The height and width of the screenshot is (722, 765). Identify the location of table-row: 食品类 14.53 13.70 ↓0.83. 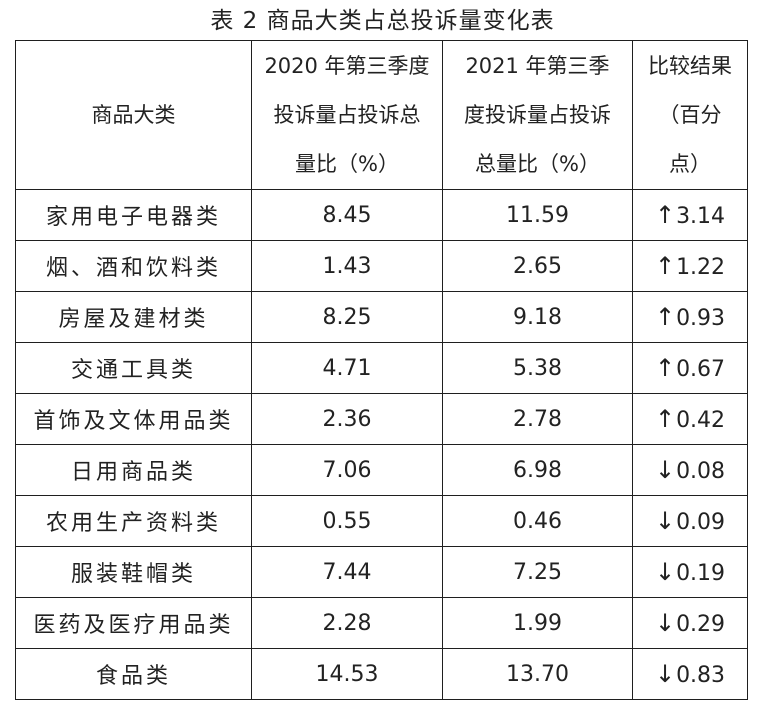
(381, 674).